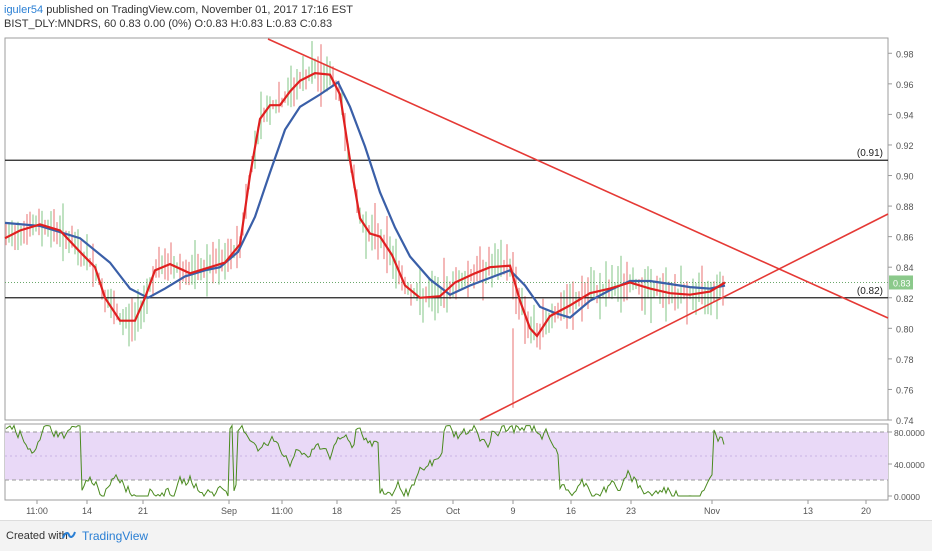 This screenshot has height=551, width=932. Describe the element at coordinates (905, 177) in the screenshot. I see `price-tick-label: 0.90` at that location.